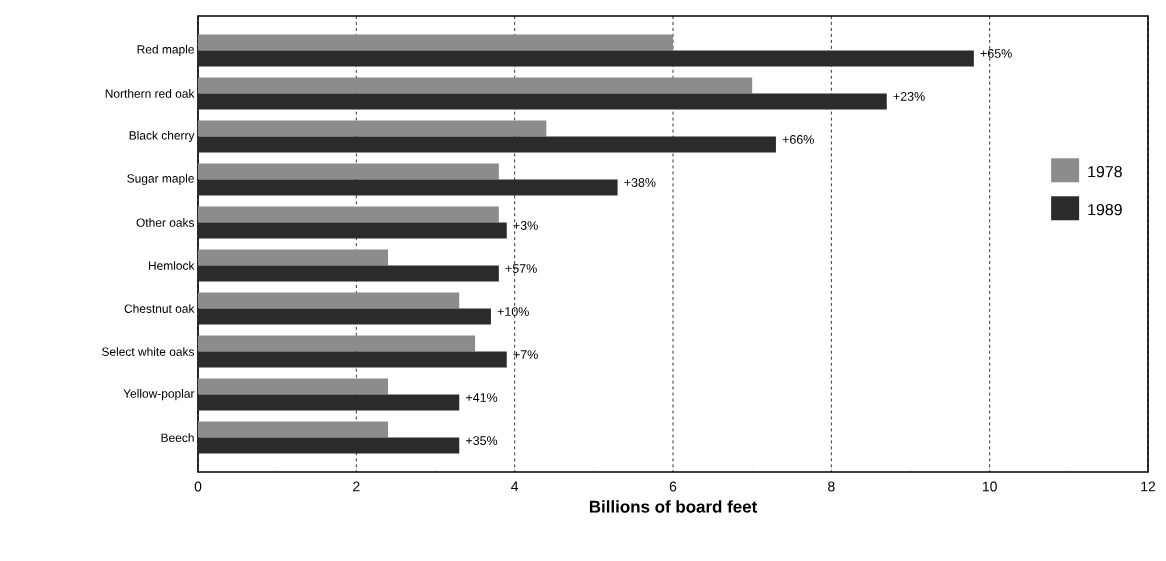 This screenshot has height=561, width=1166. Describe the element at coordinates (909, 96) in the screenshot. I see `annotation: +23%` at that location.